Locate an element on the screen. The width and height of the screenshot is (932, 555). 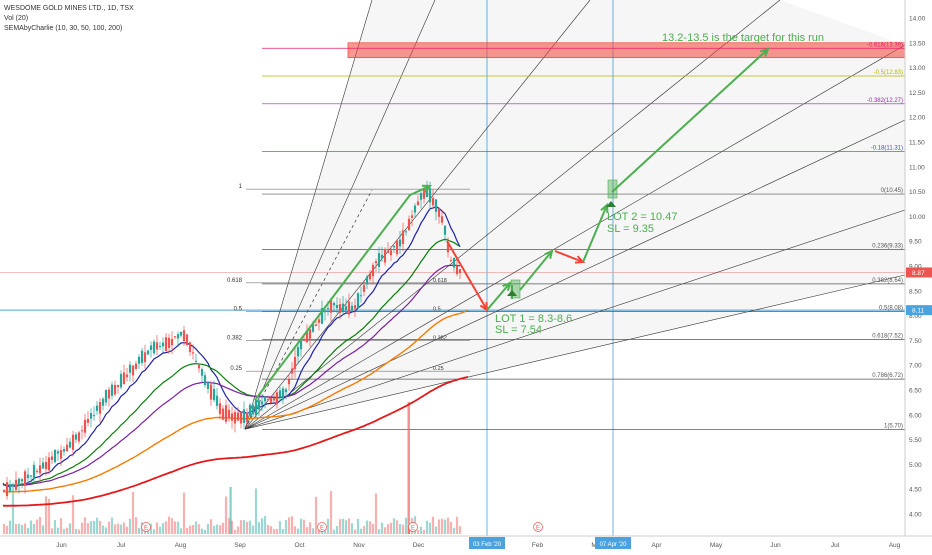
y-tick-label: 7.50 is located at coordinates (915, 341).